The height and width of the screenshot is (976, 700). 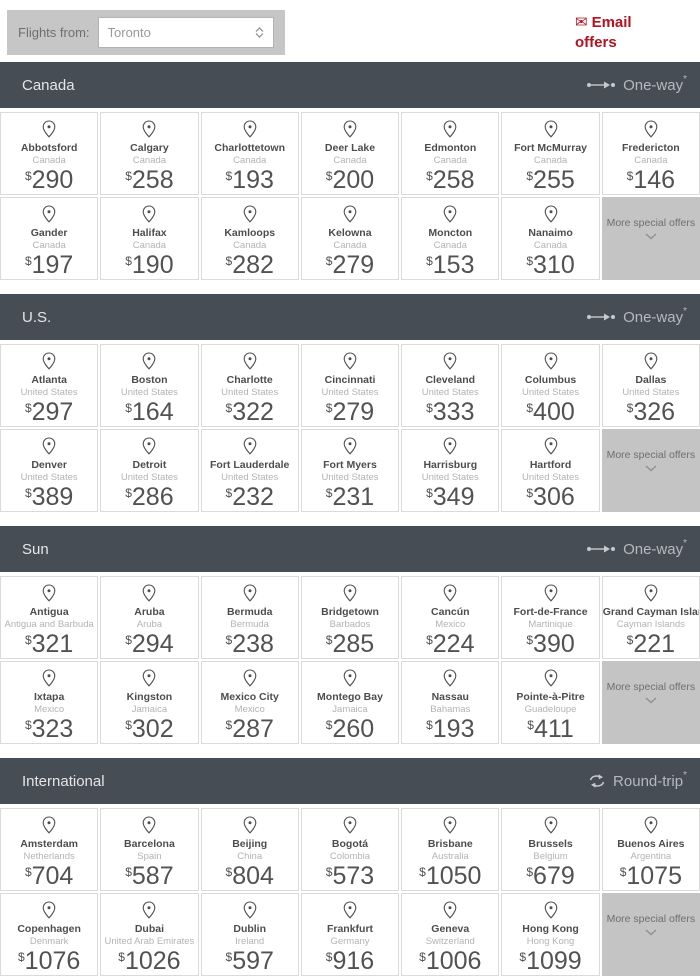 What do you see at coordinates (149, 470) in the screenshot?
I see `destination-card: Detroit United States $286` at bounding box center [149, 470].